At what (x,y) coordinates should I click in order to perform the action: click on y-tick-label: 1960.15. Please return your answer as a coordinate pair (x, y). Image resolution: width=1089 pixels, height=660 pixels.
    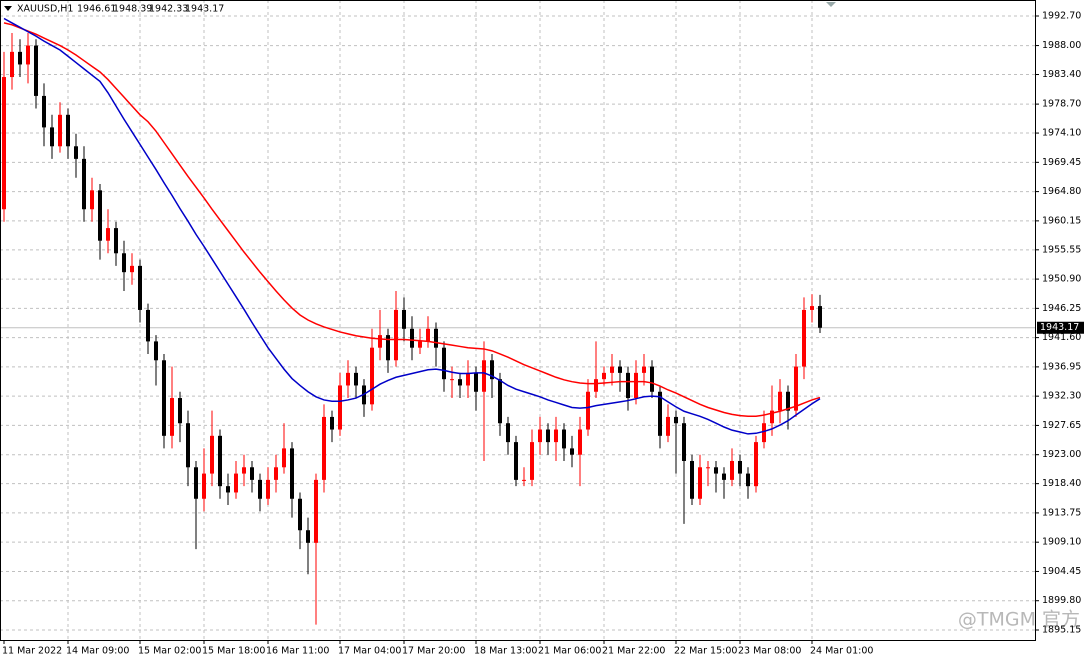
    Looking at the image, I should click on (1061, 220).